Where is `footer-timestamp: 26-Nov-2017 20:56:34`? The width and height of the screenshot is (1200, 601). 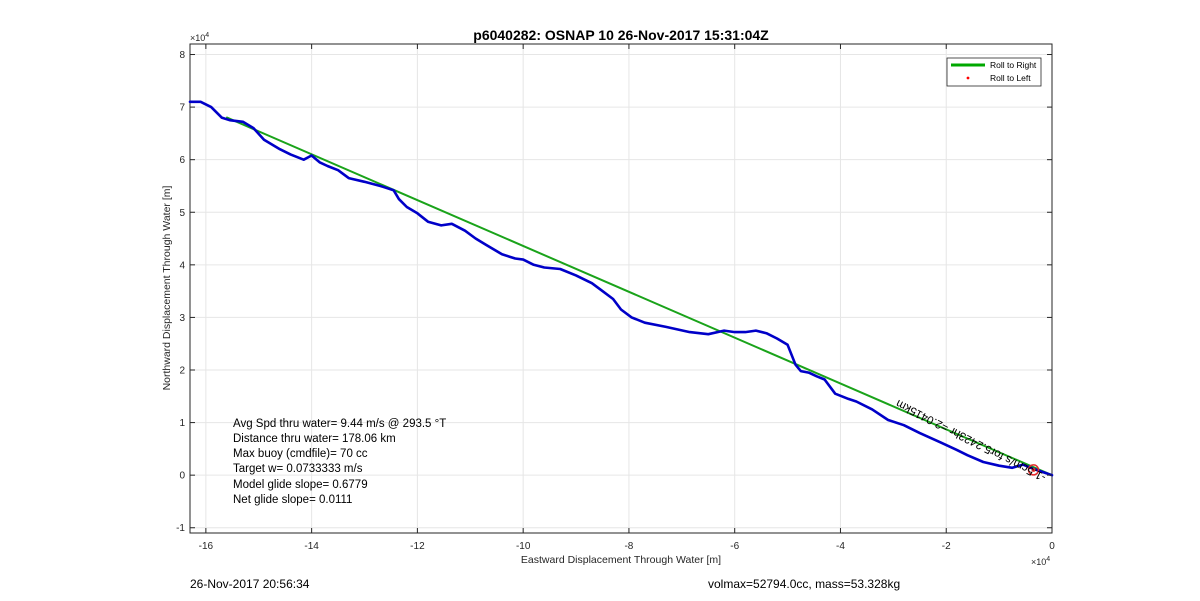 footer-timestamp: 26-Nov-2017 20:56:34 is located at coordinates (250, 584).